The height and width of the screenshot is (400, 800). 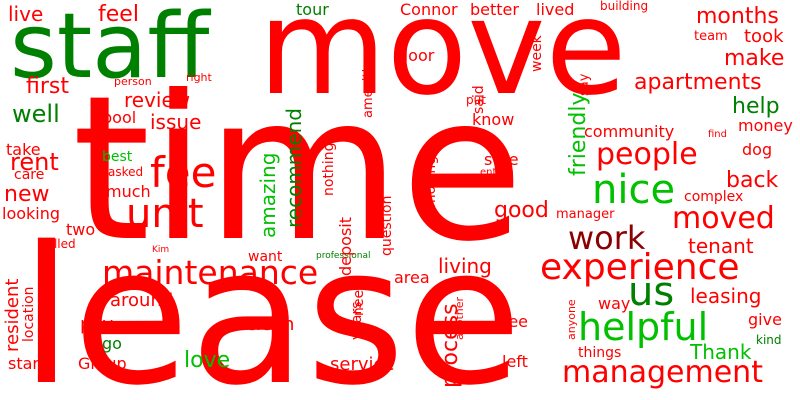 I want to click on word-anyone: anyone, so click(x=571, y=319).